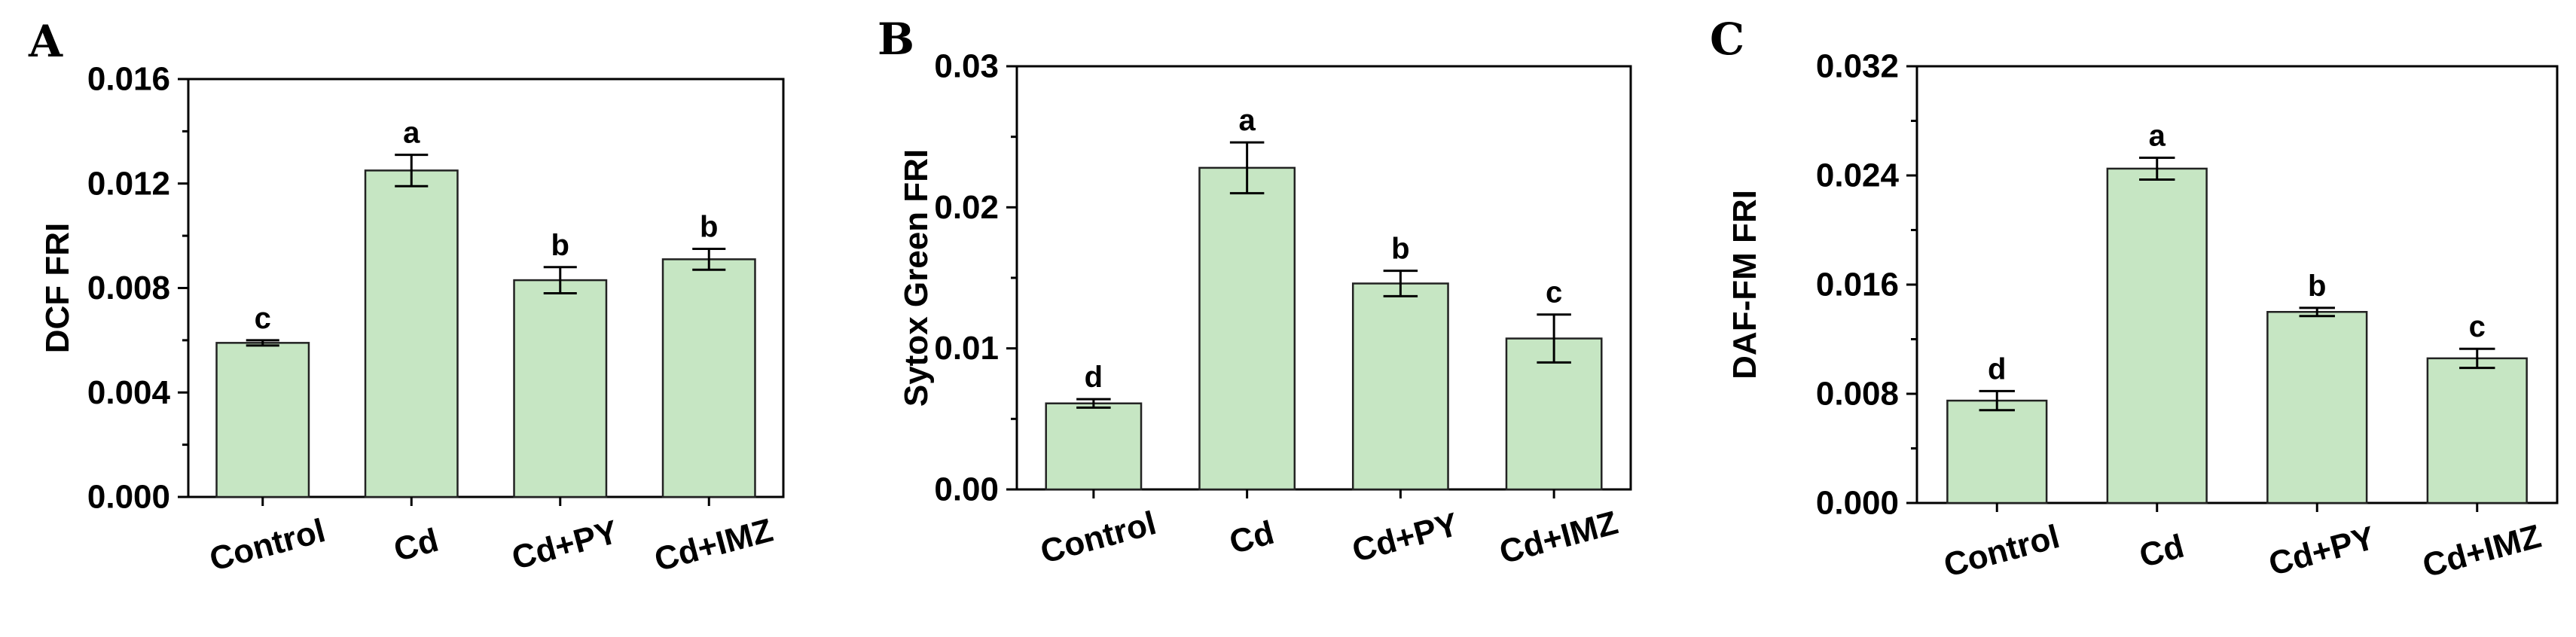  I want to click on y-axis-label: Sytox Green FRI, so click(917, 278).